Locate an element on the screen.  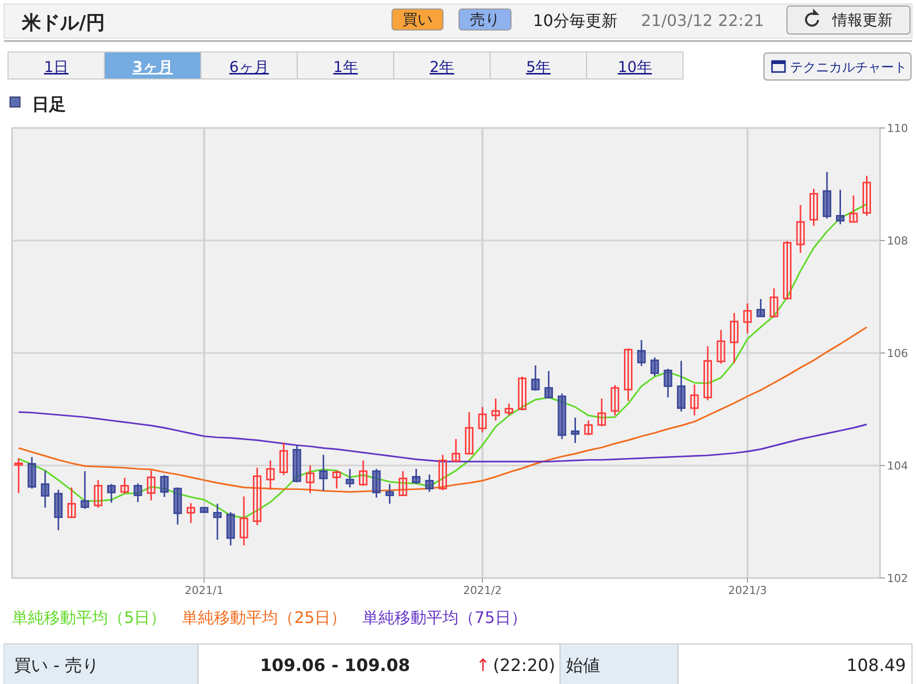
y-tick-label: 106 is located at coordinates (897, 353).